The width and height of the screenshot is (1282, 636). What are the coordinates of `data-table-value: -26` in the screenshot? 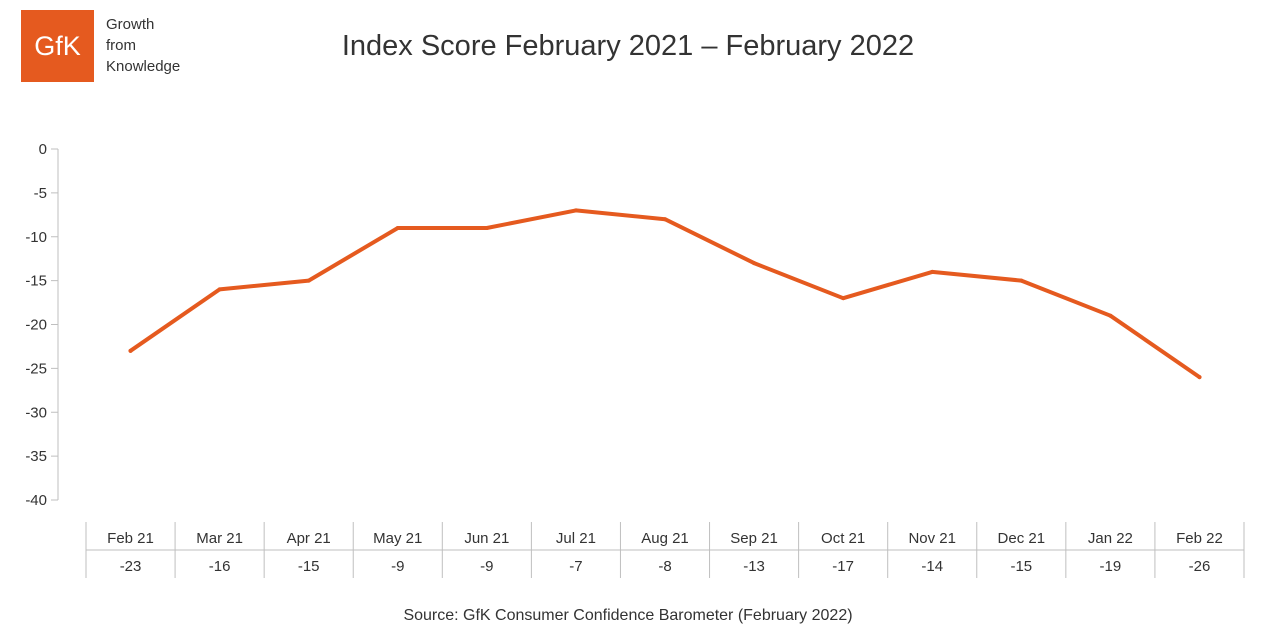 It's located at (1200, 566).